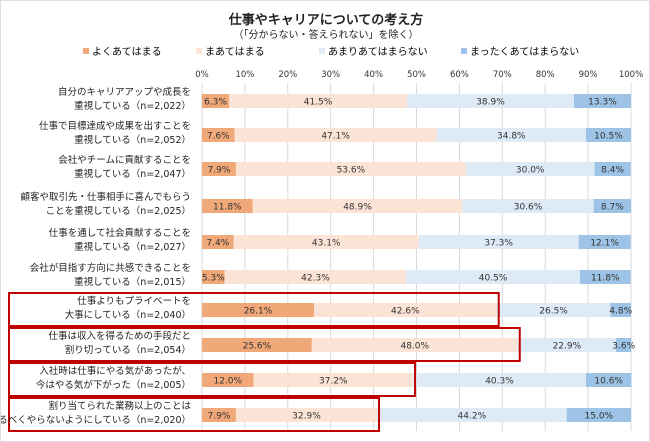 The height and width of the screenshot is (442, 650). Describe the element at coordinates (110, 268) in the screenshot. I see `category-label-line: 会社が目指す方向に共感できることを` at that location.